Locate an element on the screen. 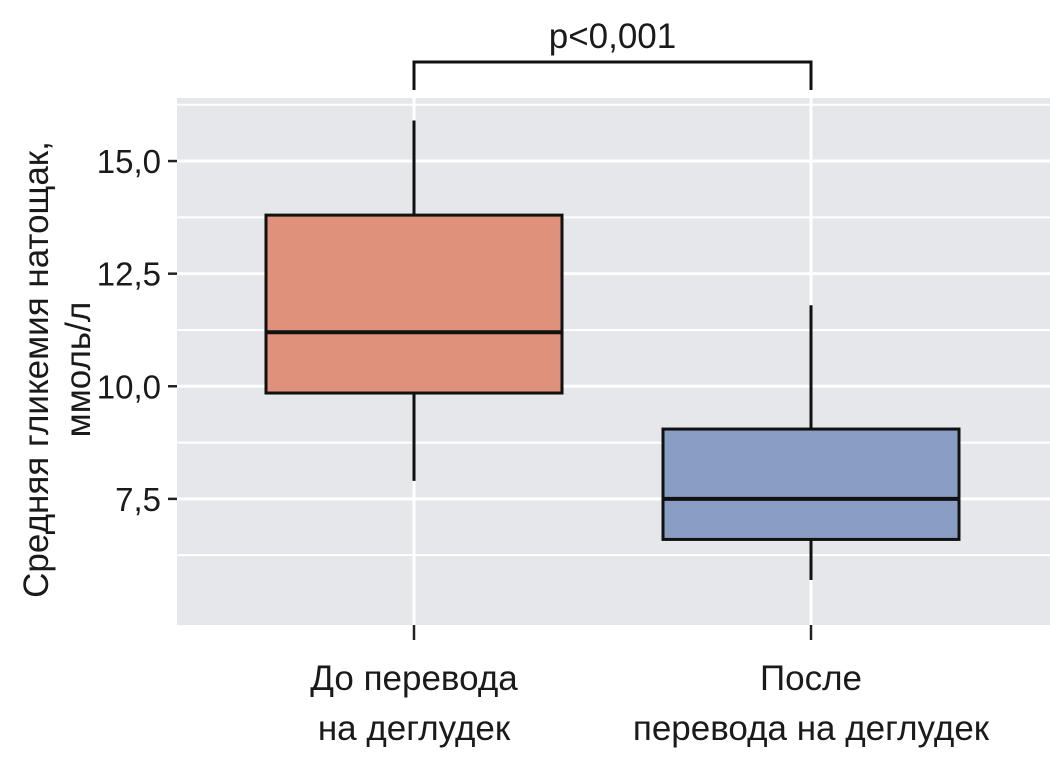 Image resolution: width=1050 pixels, height=759 pixels. x-category-label-line1: До перевода is located at coordinates (414, 678).